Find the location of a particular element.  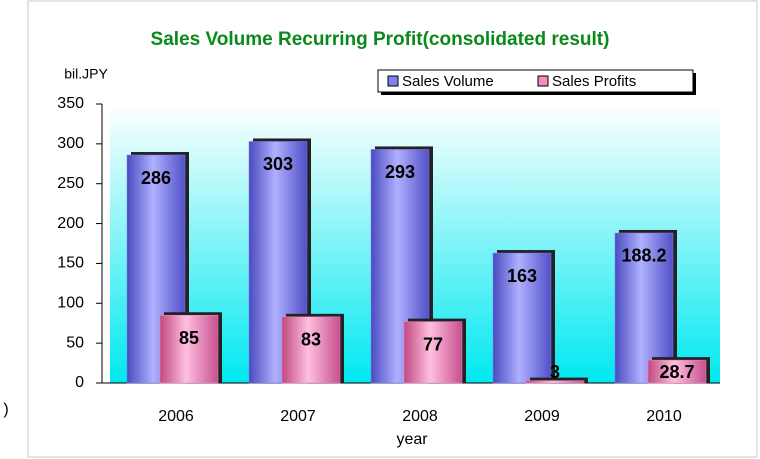

x-tick-label: 2009 is located at coordinates (542, 416).